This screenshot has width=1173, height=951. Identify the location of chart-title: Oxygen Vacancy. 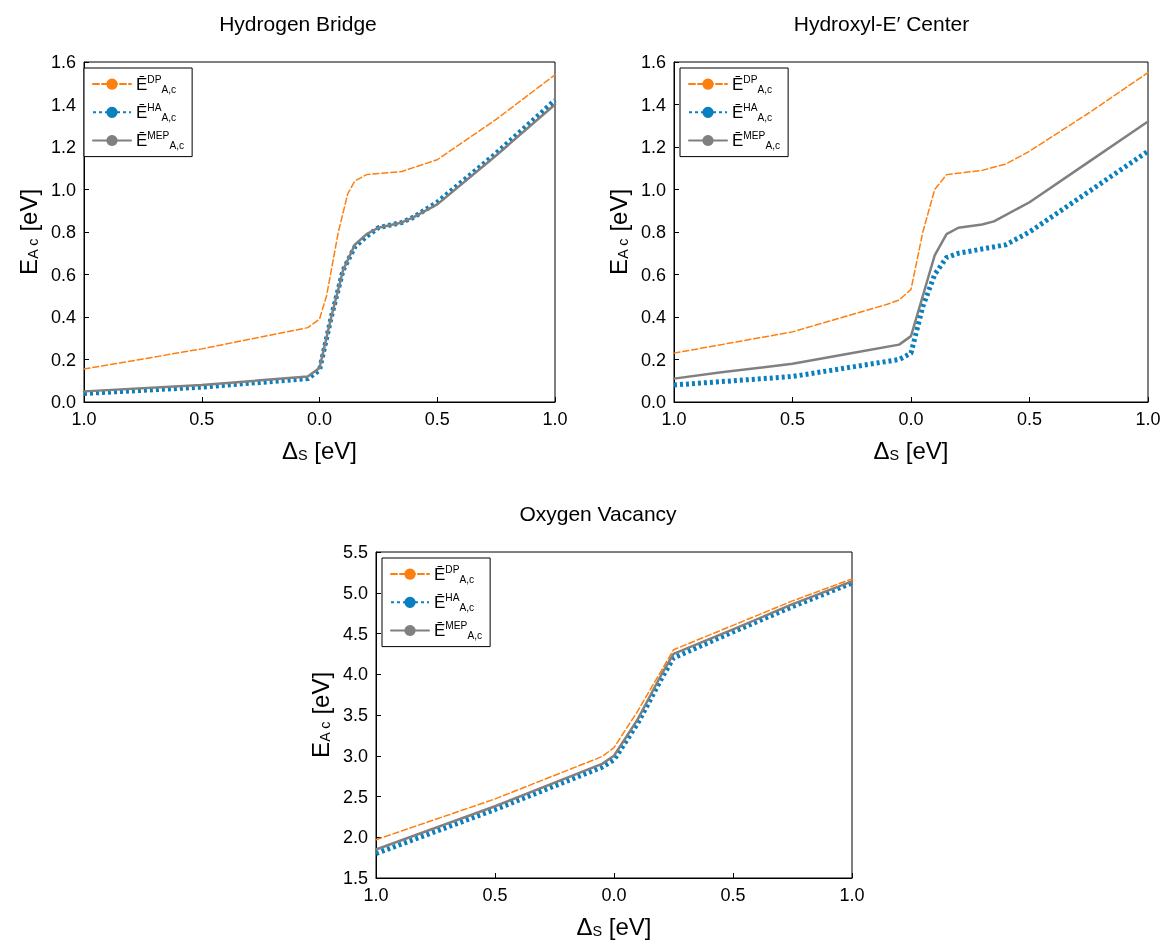
(598, 513).